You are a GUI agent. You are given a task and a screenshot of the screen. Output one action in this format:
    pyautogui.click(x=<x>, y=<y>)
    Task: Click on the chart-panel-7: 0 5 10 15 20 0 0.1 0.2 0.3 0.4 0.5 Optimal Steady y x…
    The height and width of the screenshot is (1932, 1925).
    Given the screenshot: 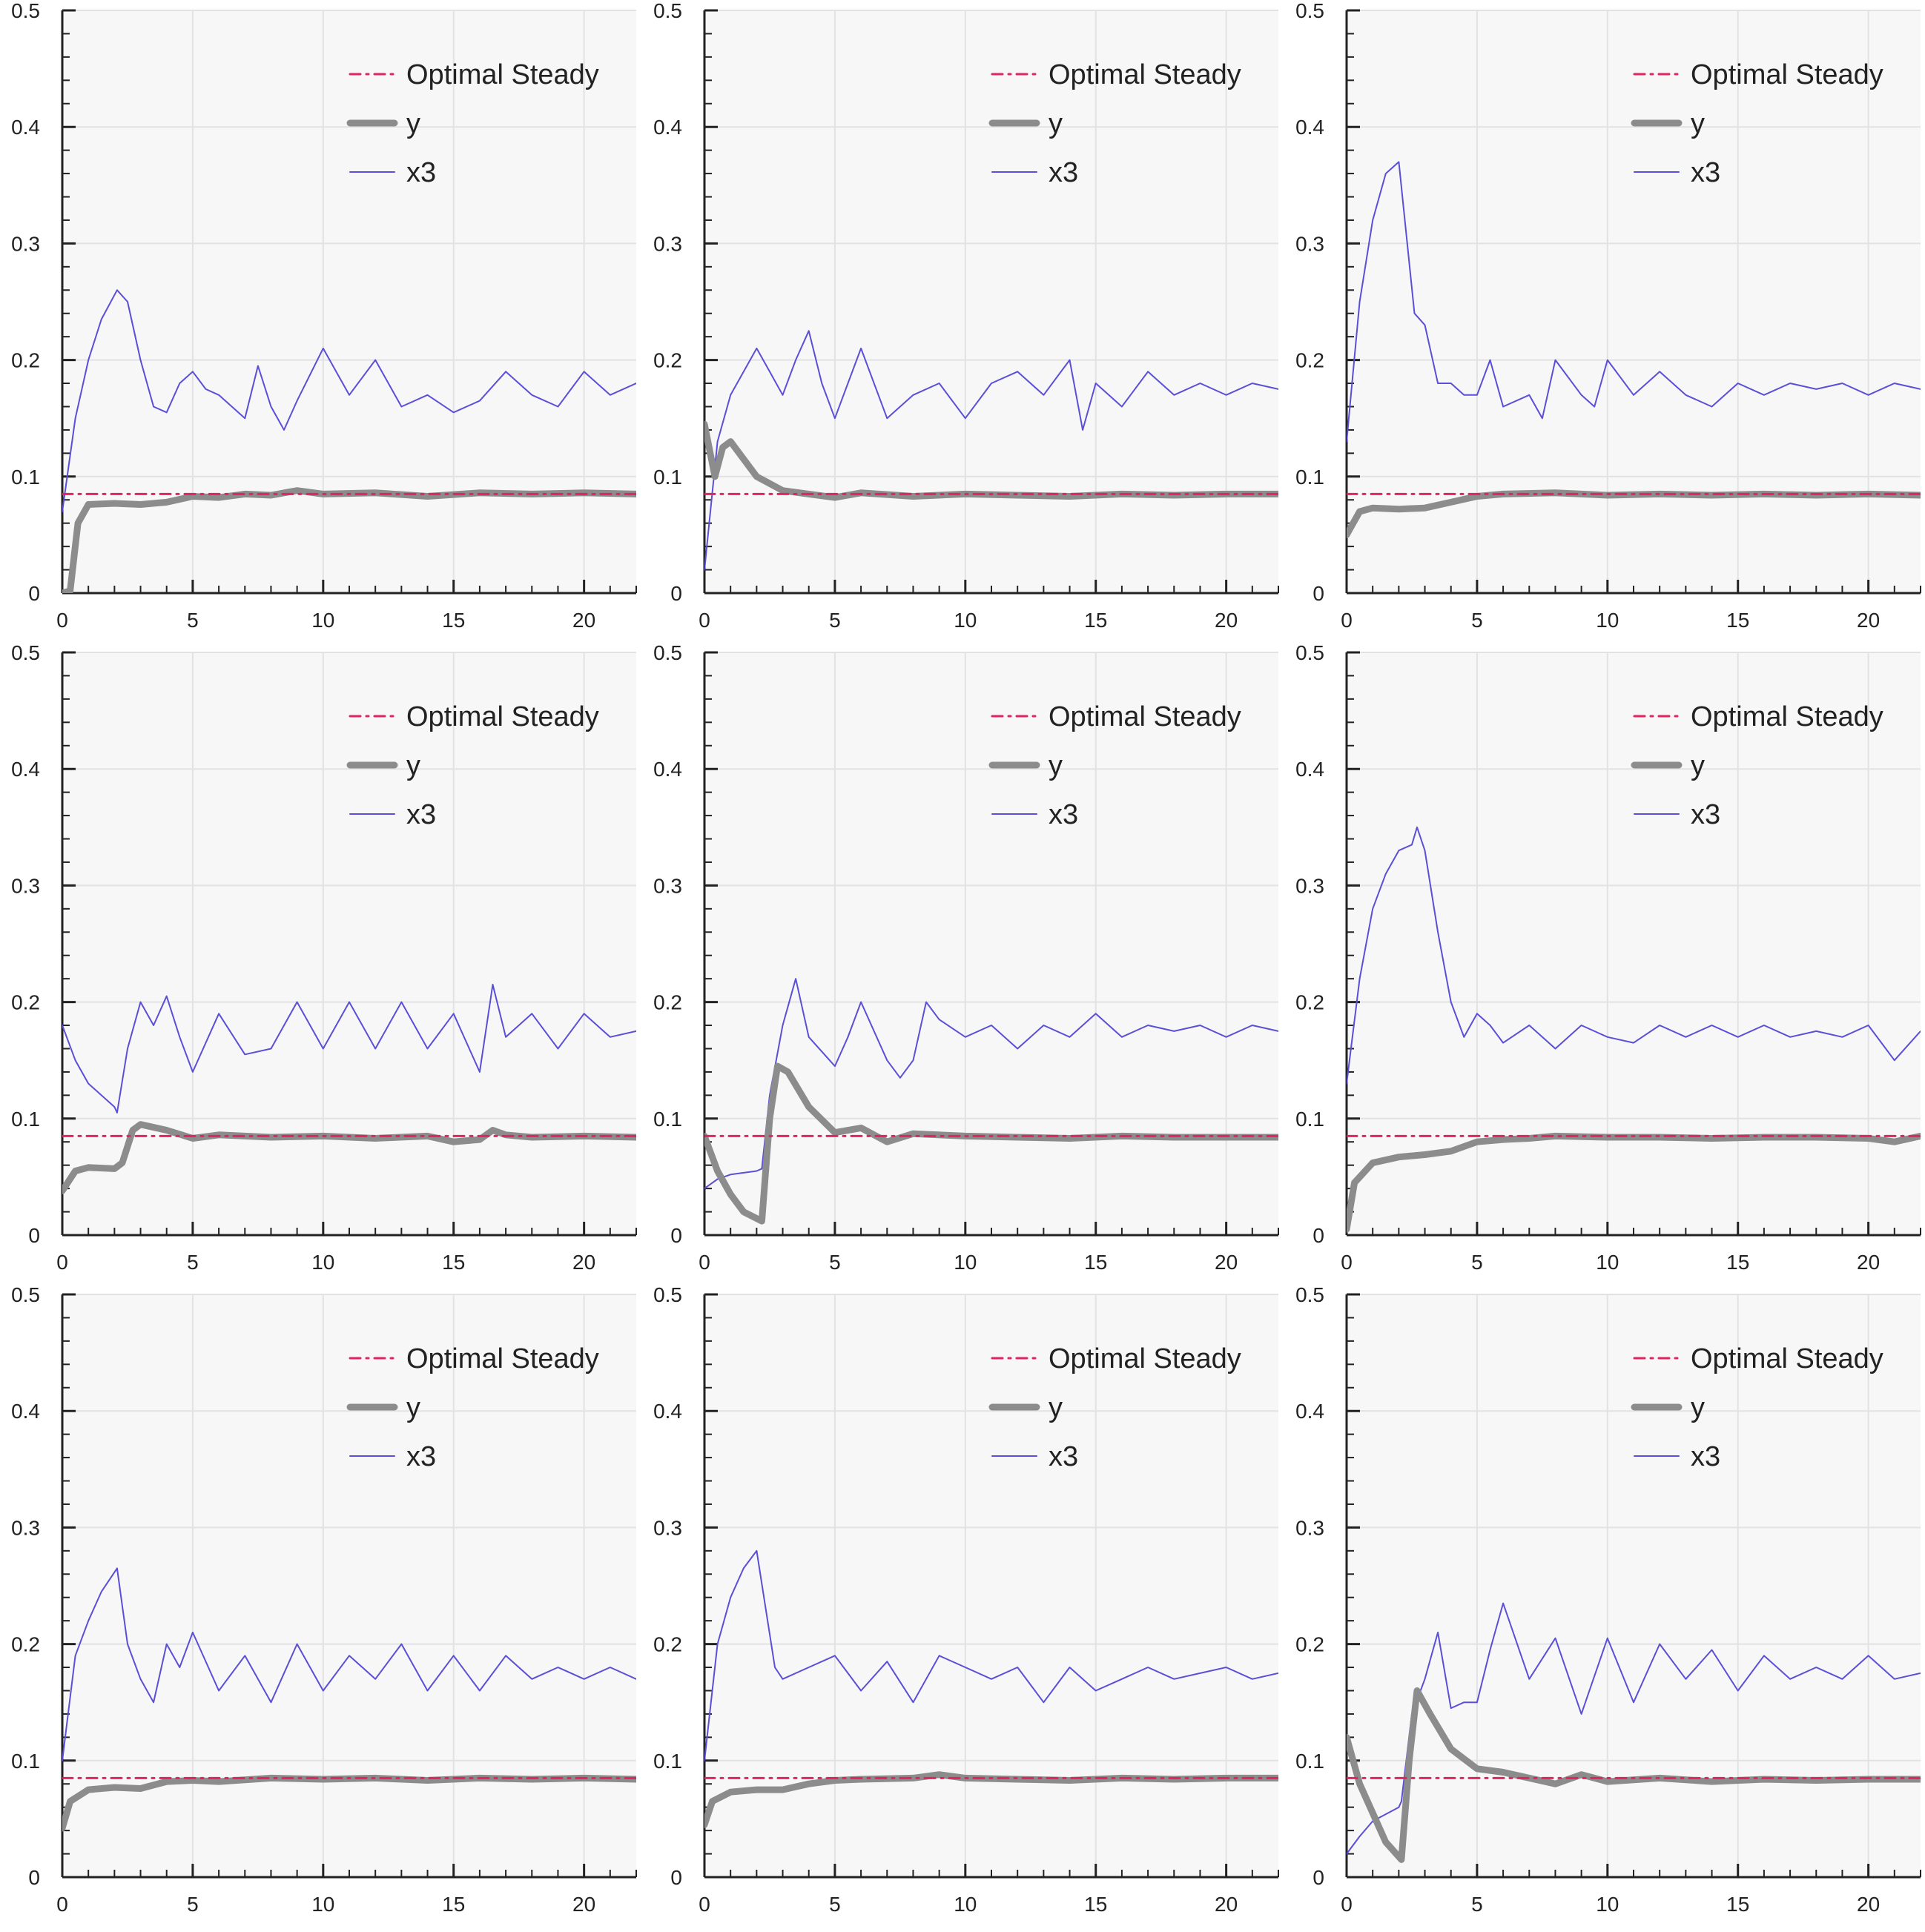 What is the action you would take?
    pyautogui.click(x=322, y=1605)
    